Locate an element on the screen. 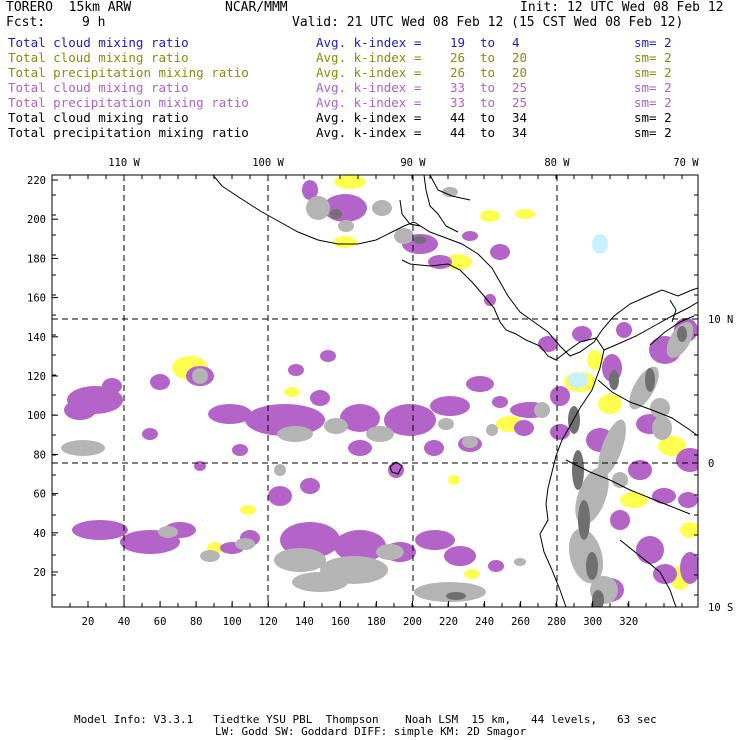 This screenshot has width=740, height=740. cloud-lightblue-blob is located at coordinates (600, 244).